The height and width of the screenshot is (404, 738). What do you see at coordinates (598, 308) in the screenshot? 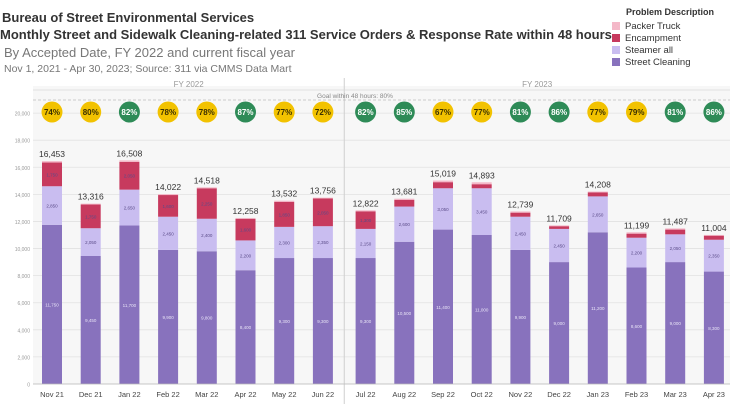
I see `segment-value-label: 11,200` at bounding box center [598, 308].